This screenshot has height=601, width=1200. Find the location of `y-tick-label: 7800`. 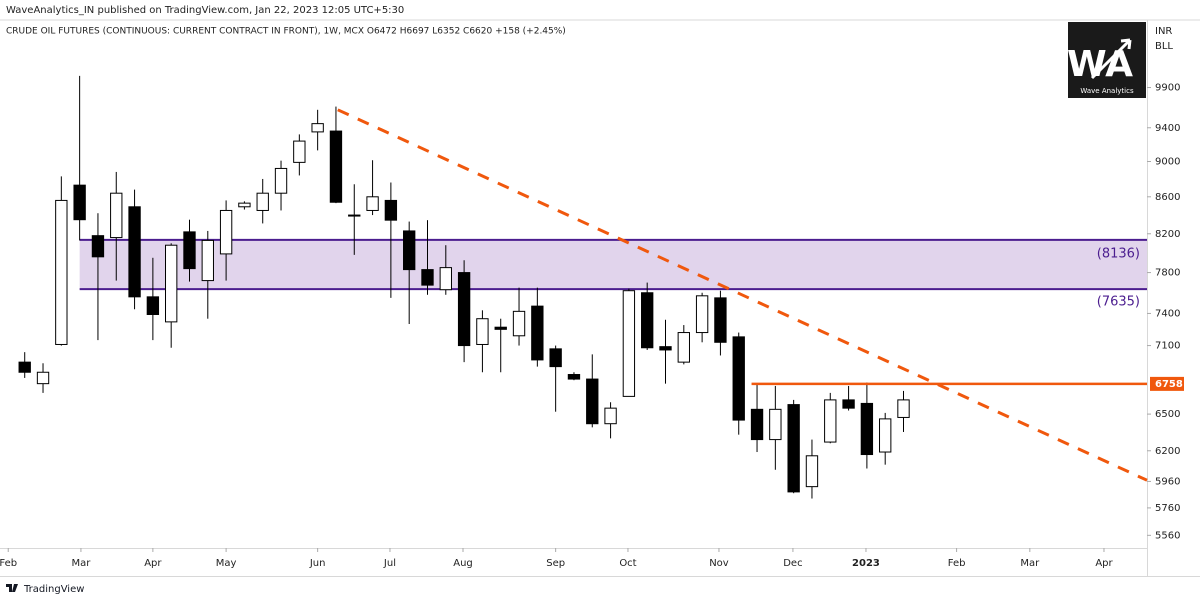

y-tick-label: 7800 is located at coordinates (1167, 273).